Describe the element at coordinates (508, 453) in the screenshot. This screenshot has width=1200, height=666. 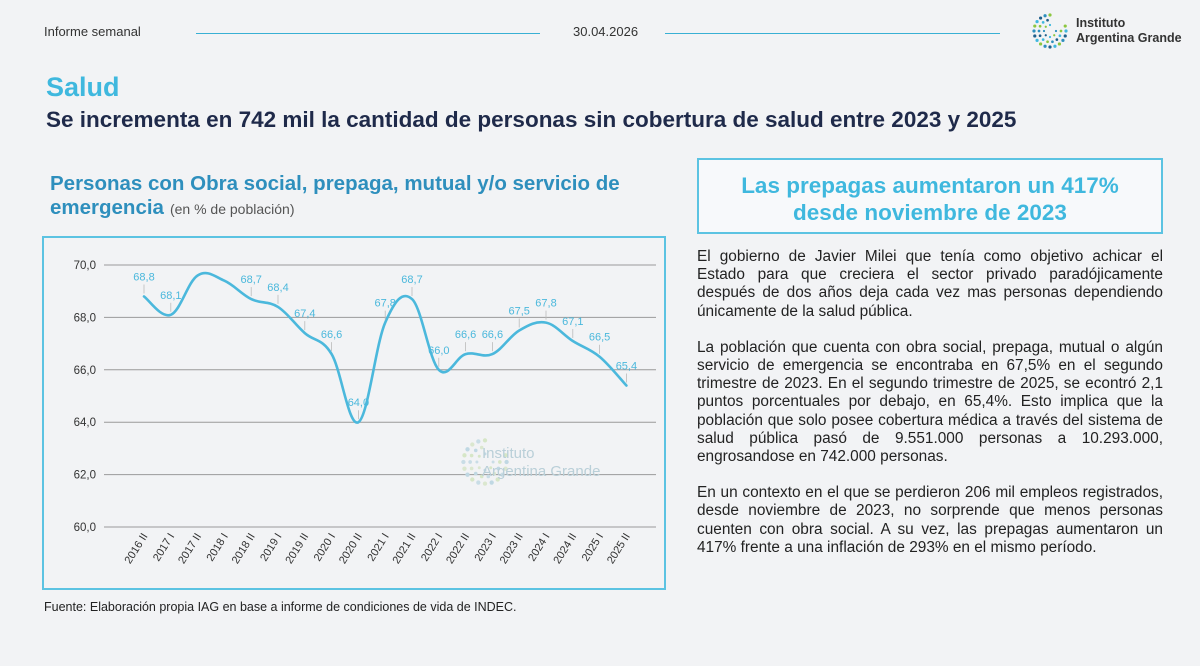
I see `watermark-line-1: Instituto` at that location.